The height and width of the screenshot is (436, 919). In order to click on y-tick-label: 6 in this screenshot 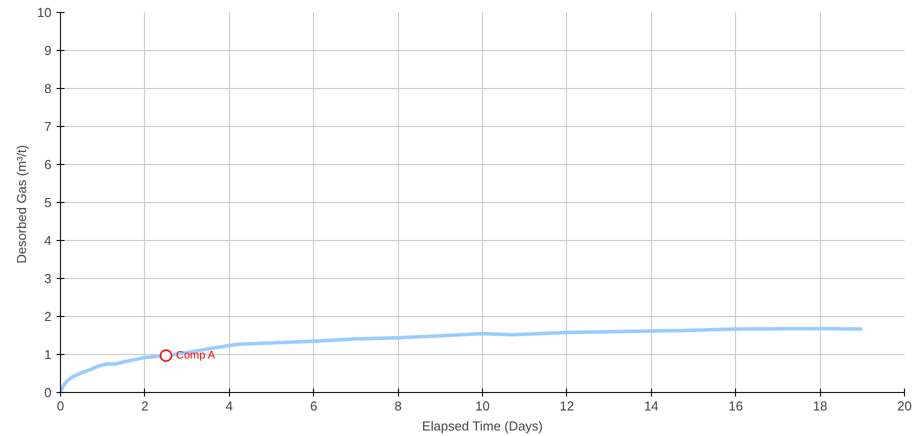, I will do `click(48, 164)`.